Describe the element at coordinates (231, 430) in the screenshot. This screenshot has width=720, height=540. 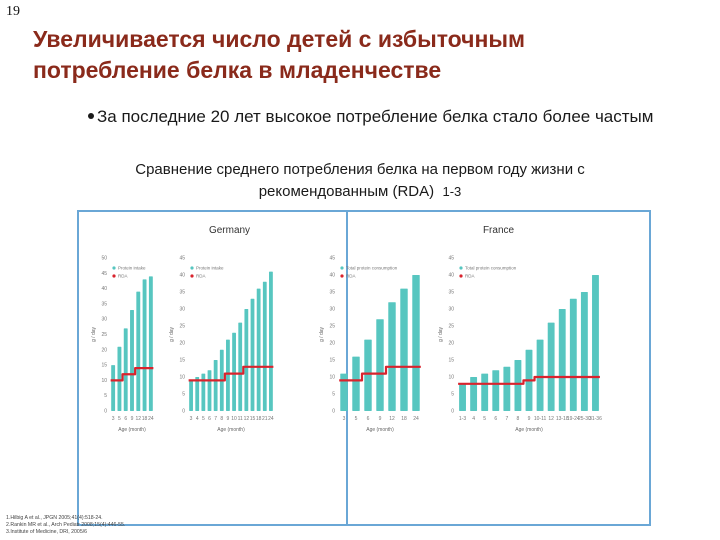
I see `x-axis-label: Age (month)` at that location.